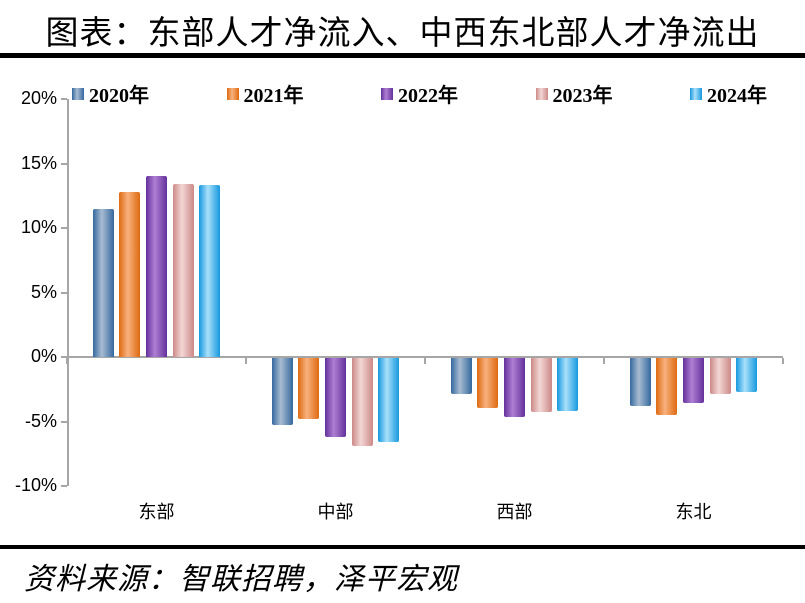 The image size is (805, 603). Describe the element at coordinates (35, 485) in the screenshot. I see `y-tick-label: -10%` at that location.